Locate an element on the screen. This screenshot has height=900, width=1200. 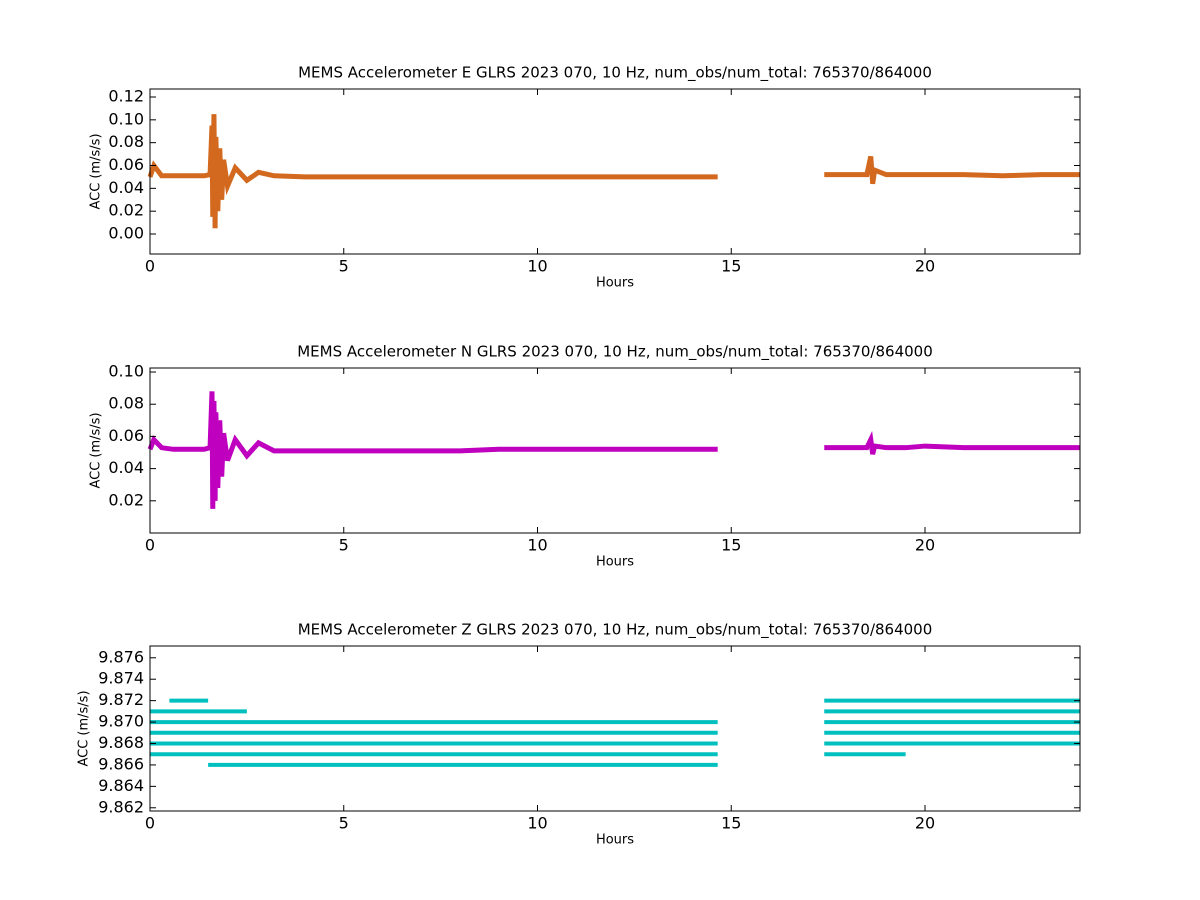
y-tick-label: 0.12 is located at coordinates (126, 95).